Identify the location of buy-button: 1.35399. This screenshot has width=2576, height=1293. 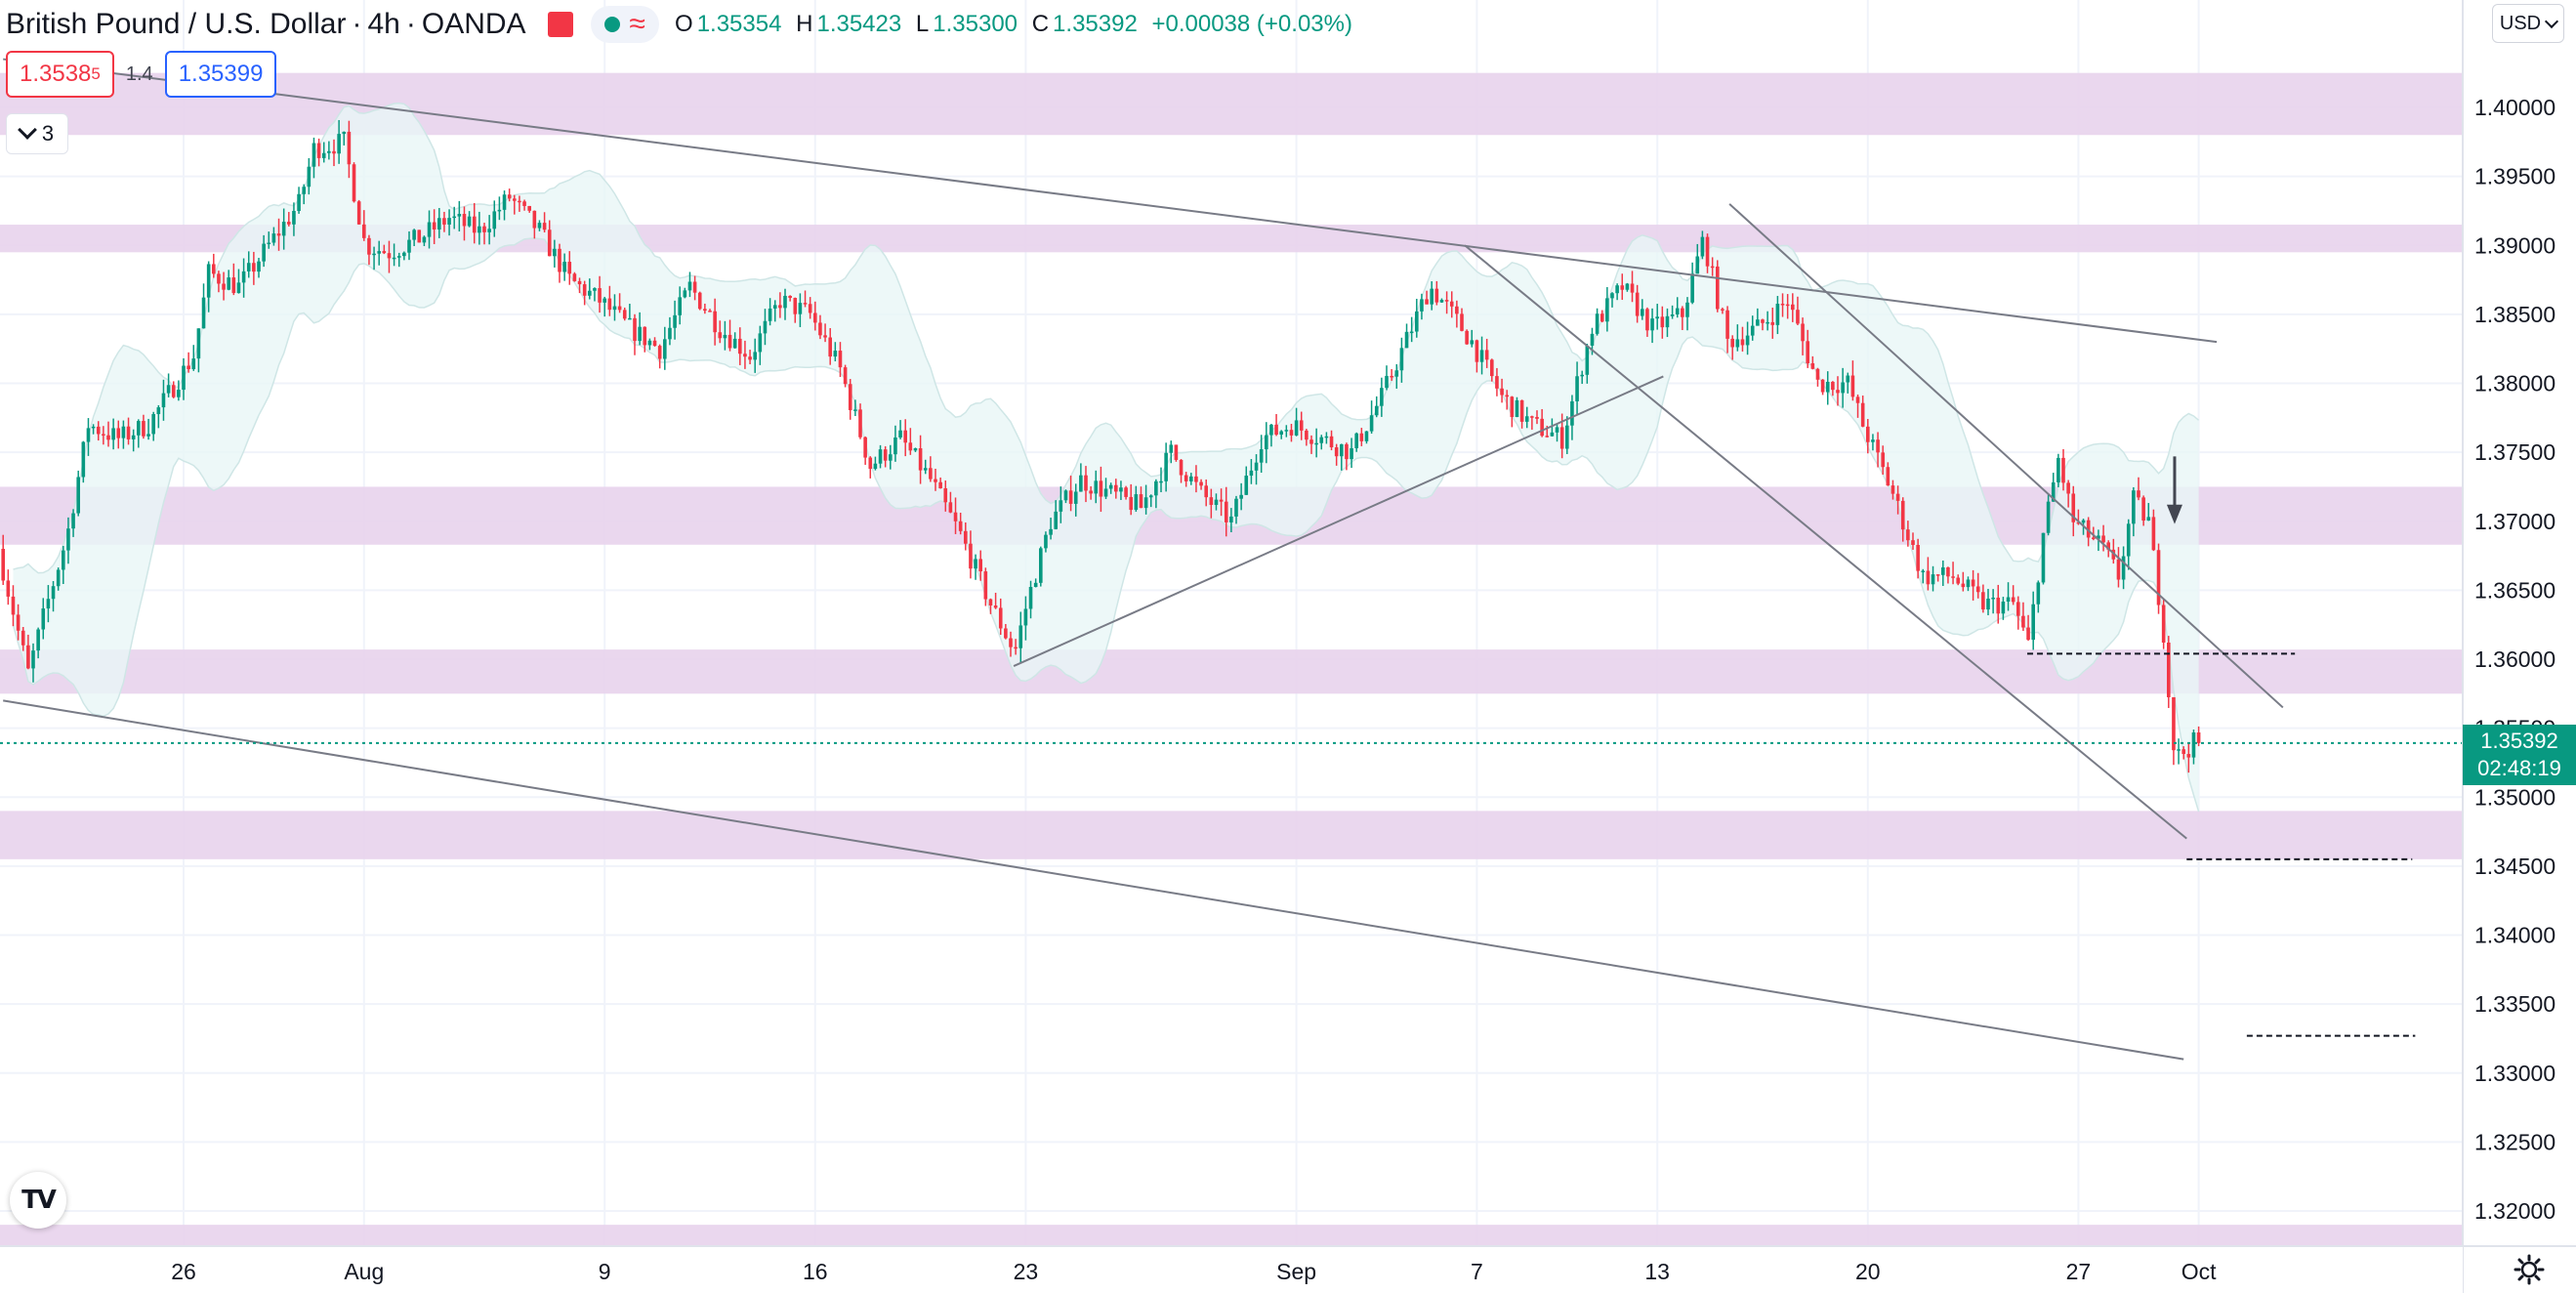
(220, 74).